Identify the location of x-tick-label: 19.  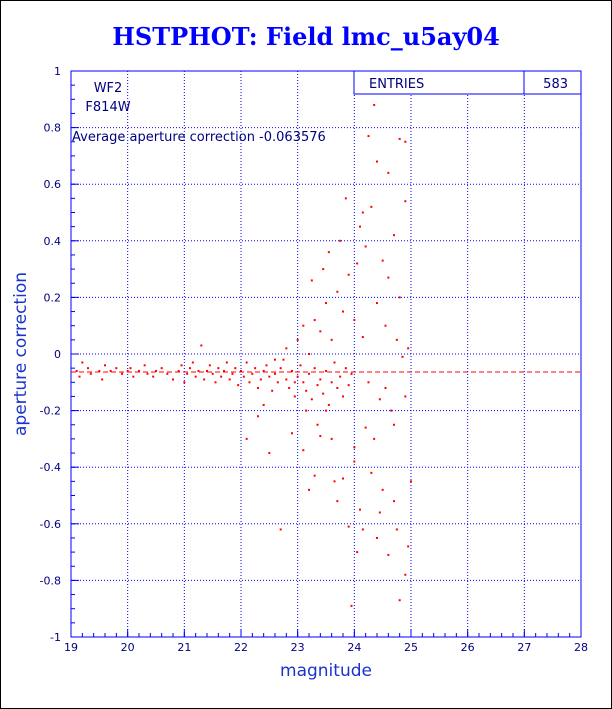
(71, 647).